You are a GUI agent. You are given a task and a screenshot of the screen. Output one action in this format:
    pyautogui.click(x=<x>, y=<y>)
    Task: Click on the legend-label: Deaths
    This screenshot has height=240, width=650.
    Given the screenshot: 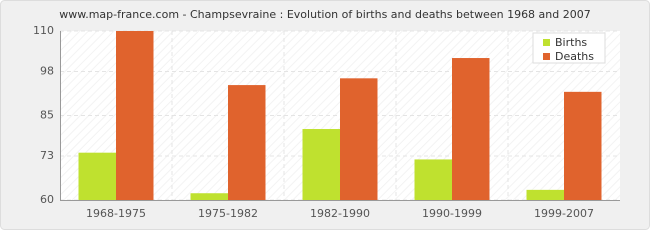 What is the action you would take?
    pyautogui.click(x=574, y=56)
    